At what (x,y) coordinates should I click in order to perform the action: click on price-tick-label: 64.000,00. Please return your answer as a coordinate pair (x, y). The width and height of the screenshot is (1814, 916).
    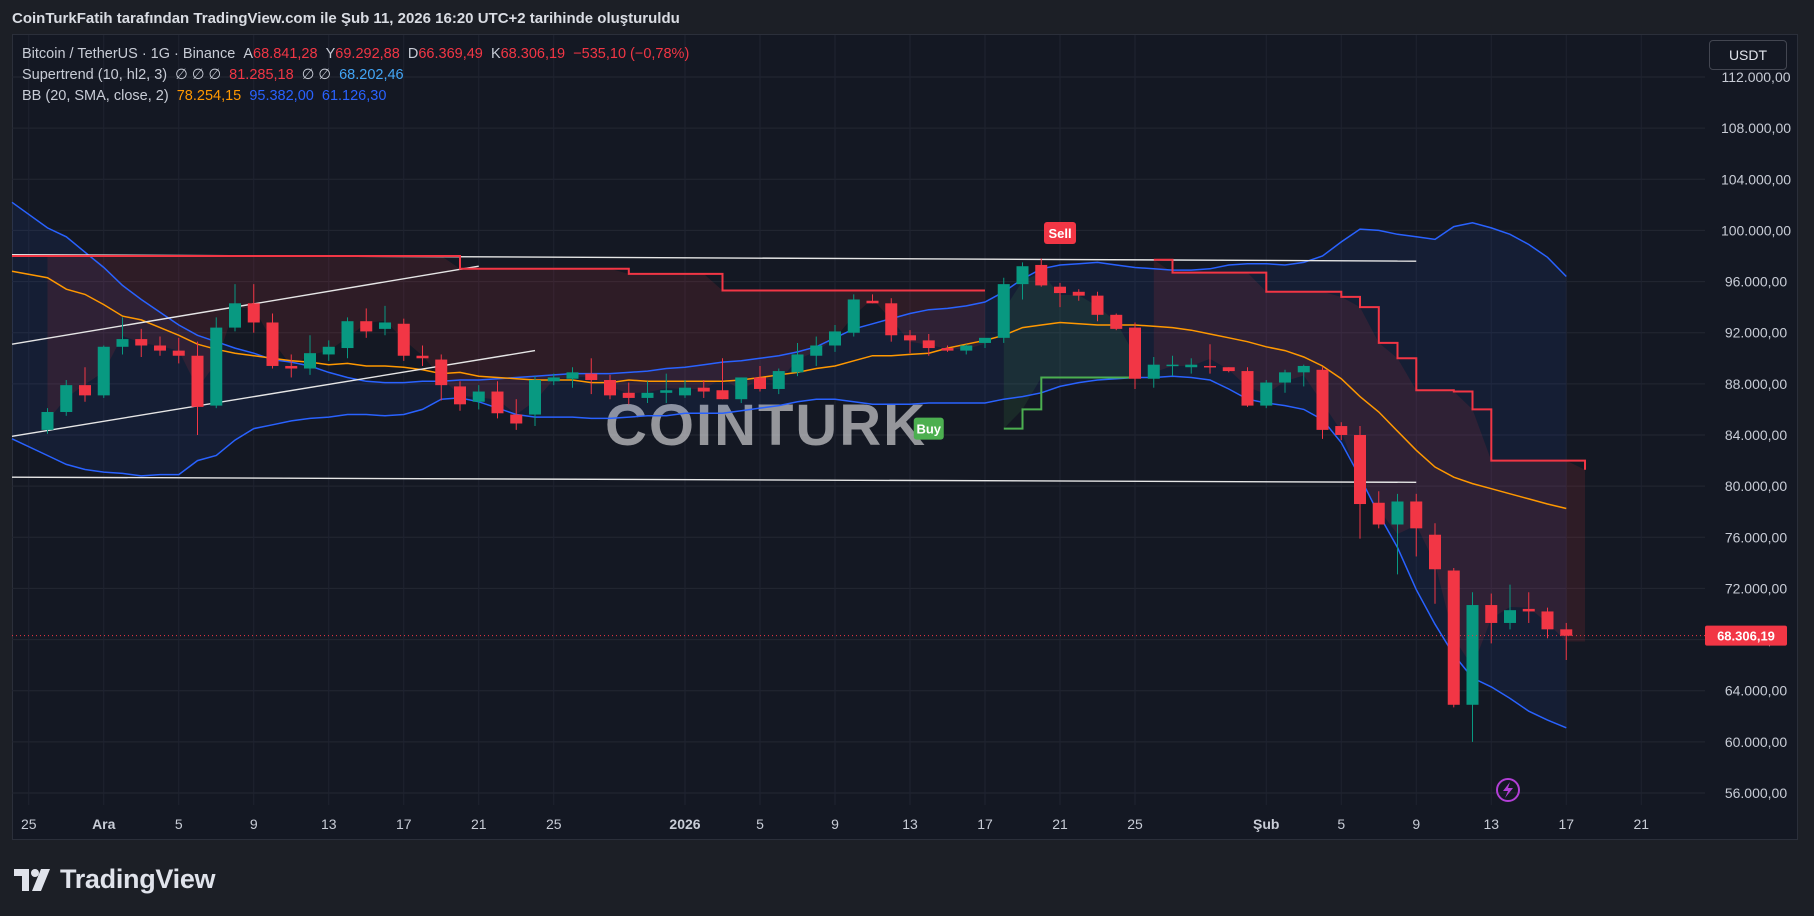
    Looking at the image, I should click on (1756, 691).